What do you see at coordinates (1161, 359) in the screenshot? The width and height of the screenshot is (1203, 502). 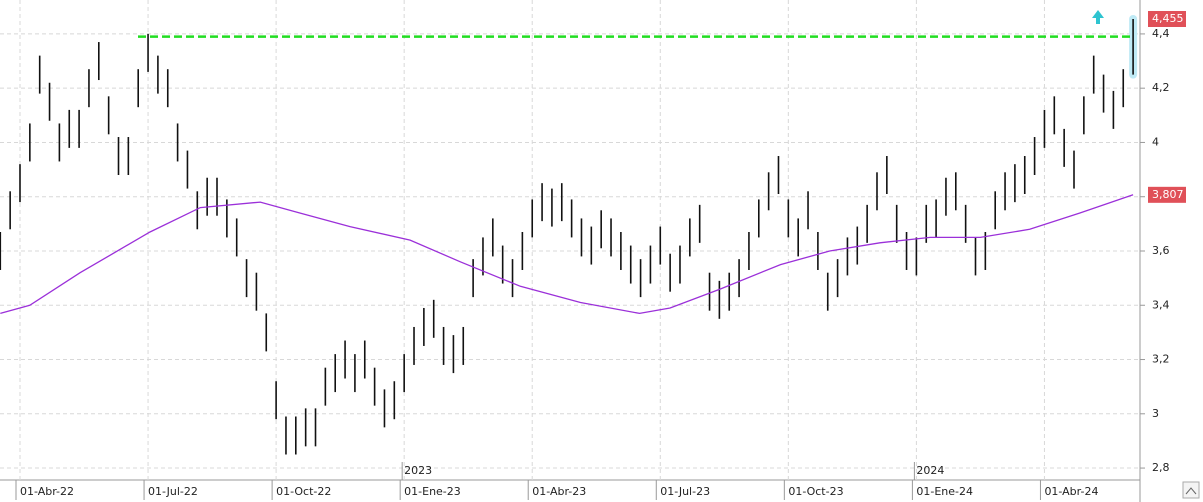 I see `y-tick-label: 3,2` at bounding box center [1161, 359].